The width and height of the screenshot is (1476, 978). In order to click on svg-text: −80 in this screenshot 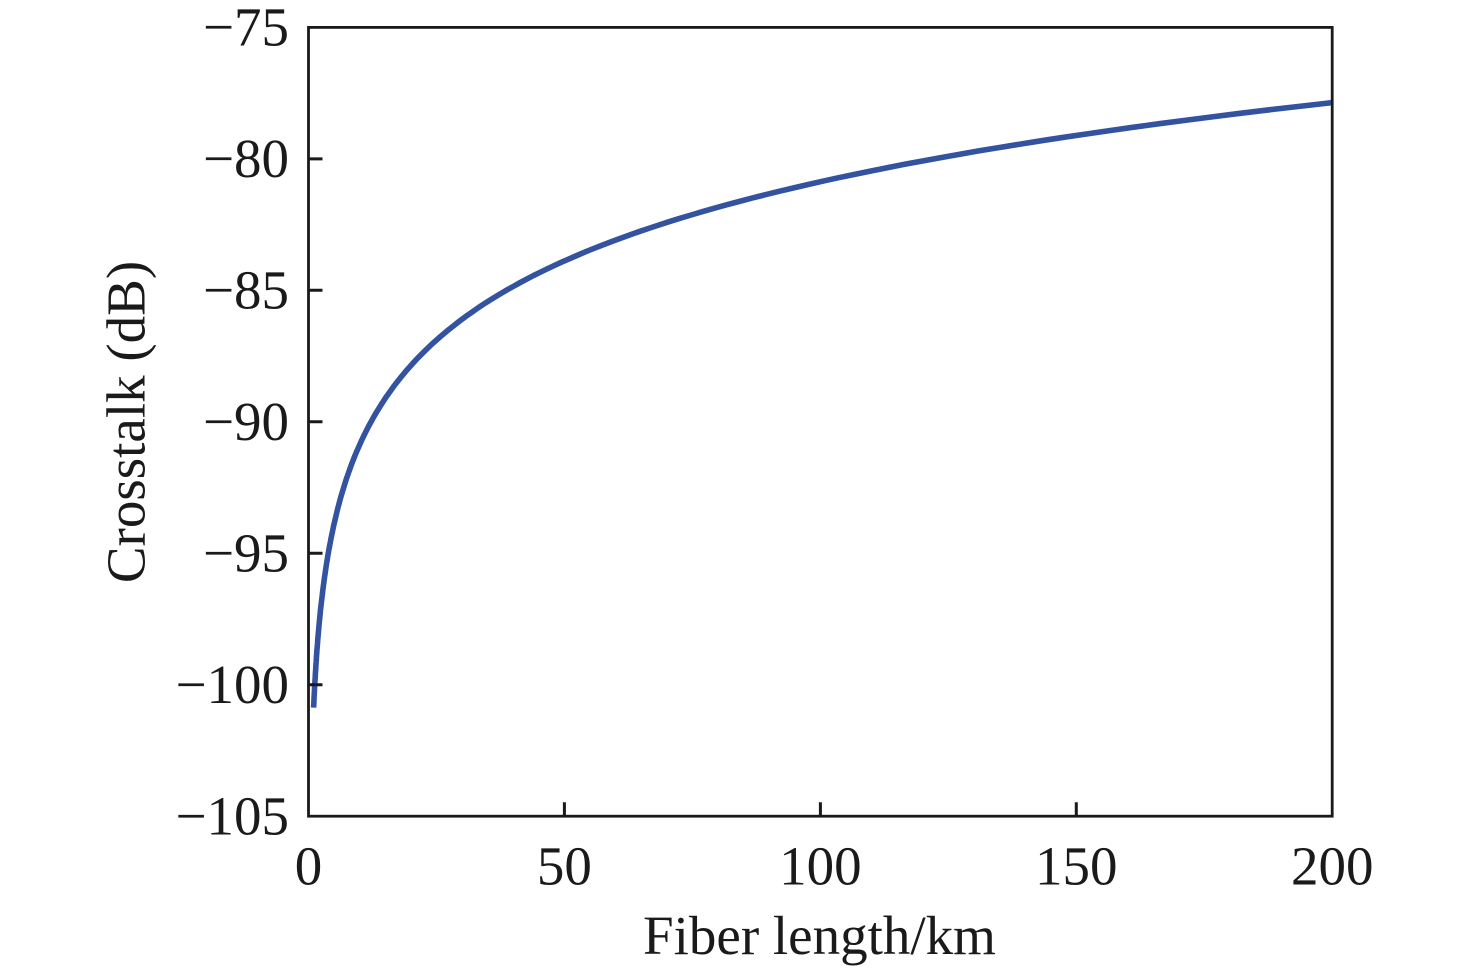, I will do `click(246, 158)`.